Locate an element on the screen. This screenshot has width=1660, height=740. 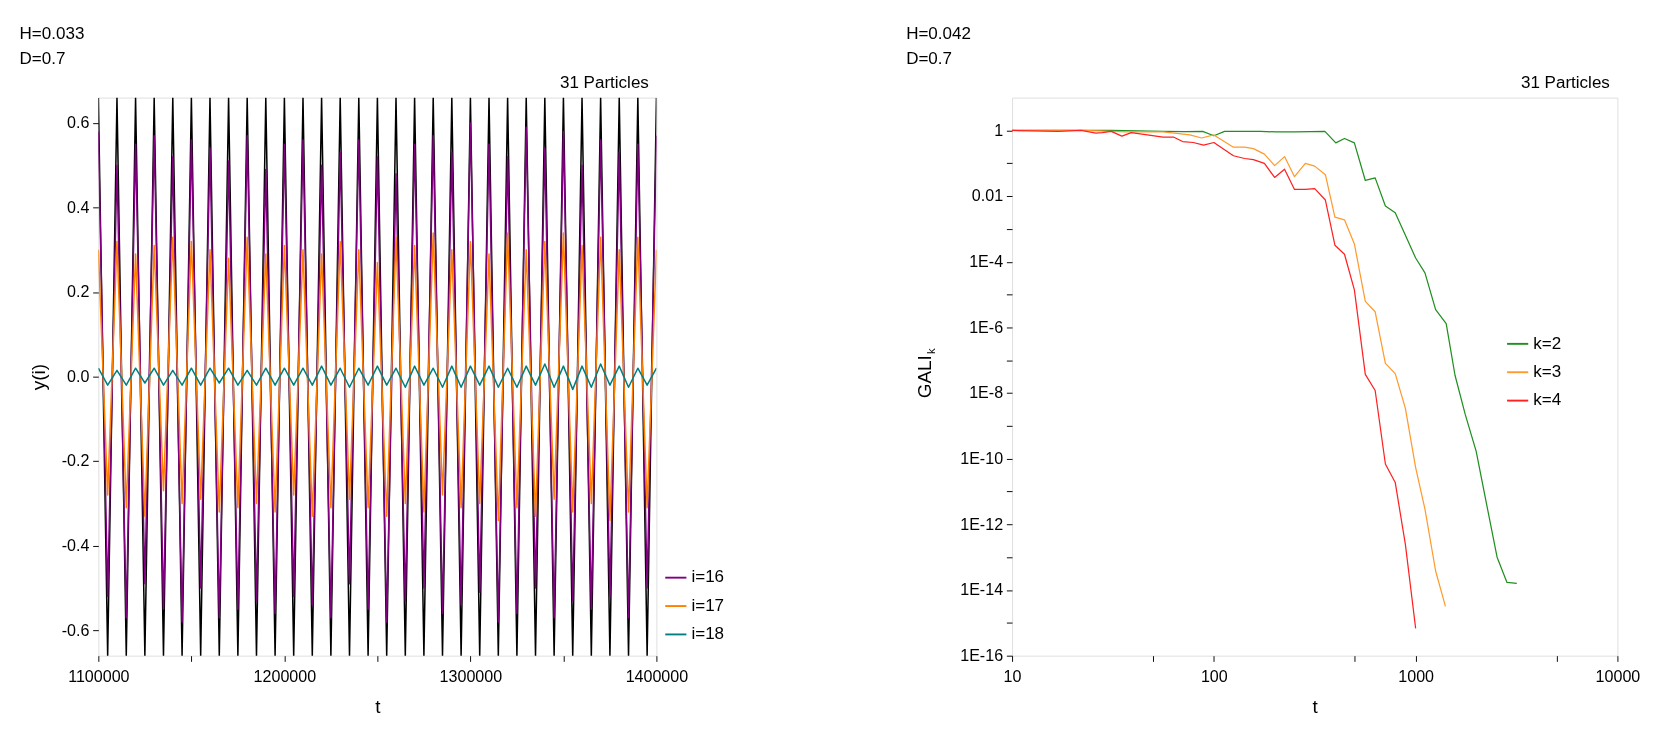
x-tick-label: 100 is located at coordinates (1214, 675).